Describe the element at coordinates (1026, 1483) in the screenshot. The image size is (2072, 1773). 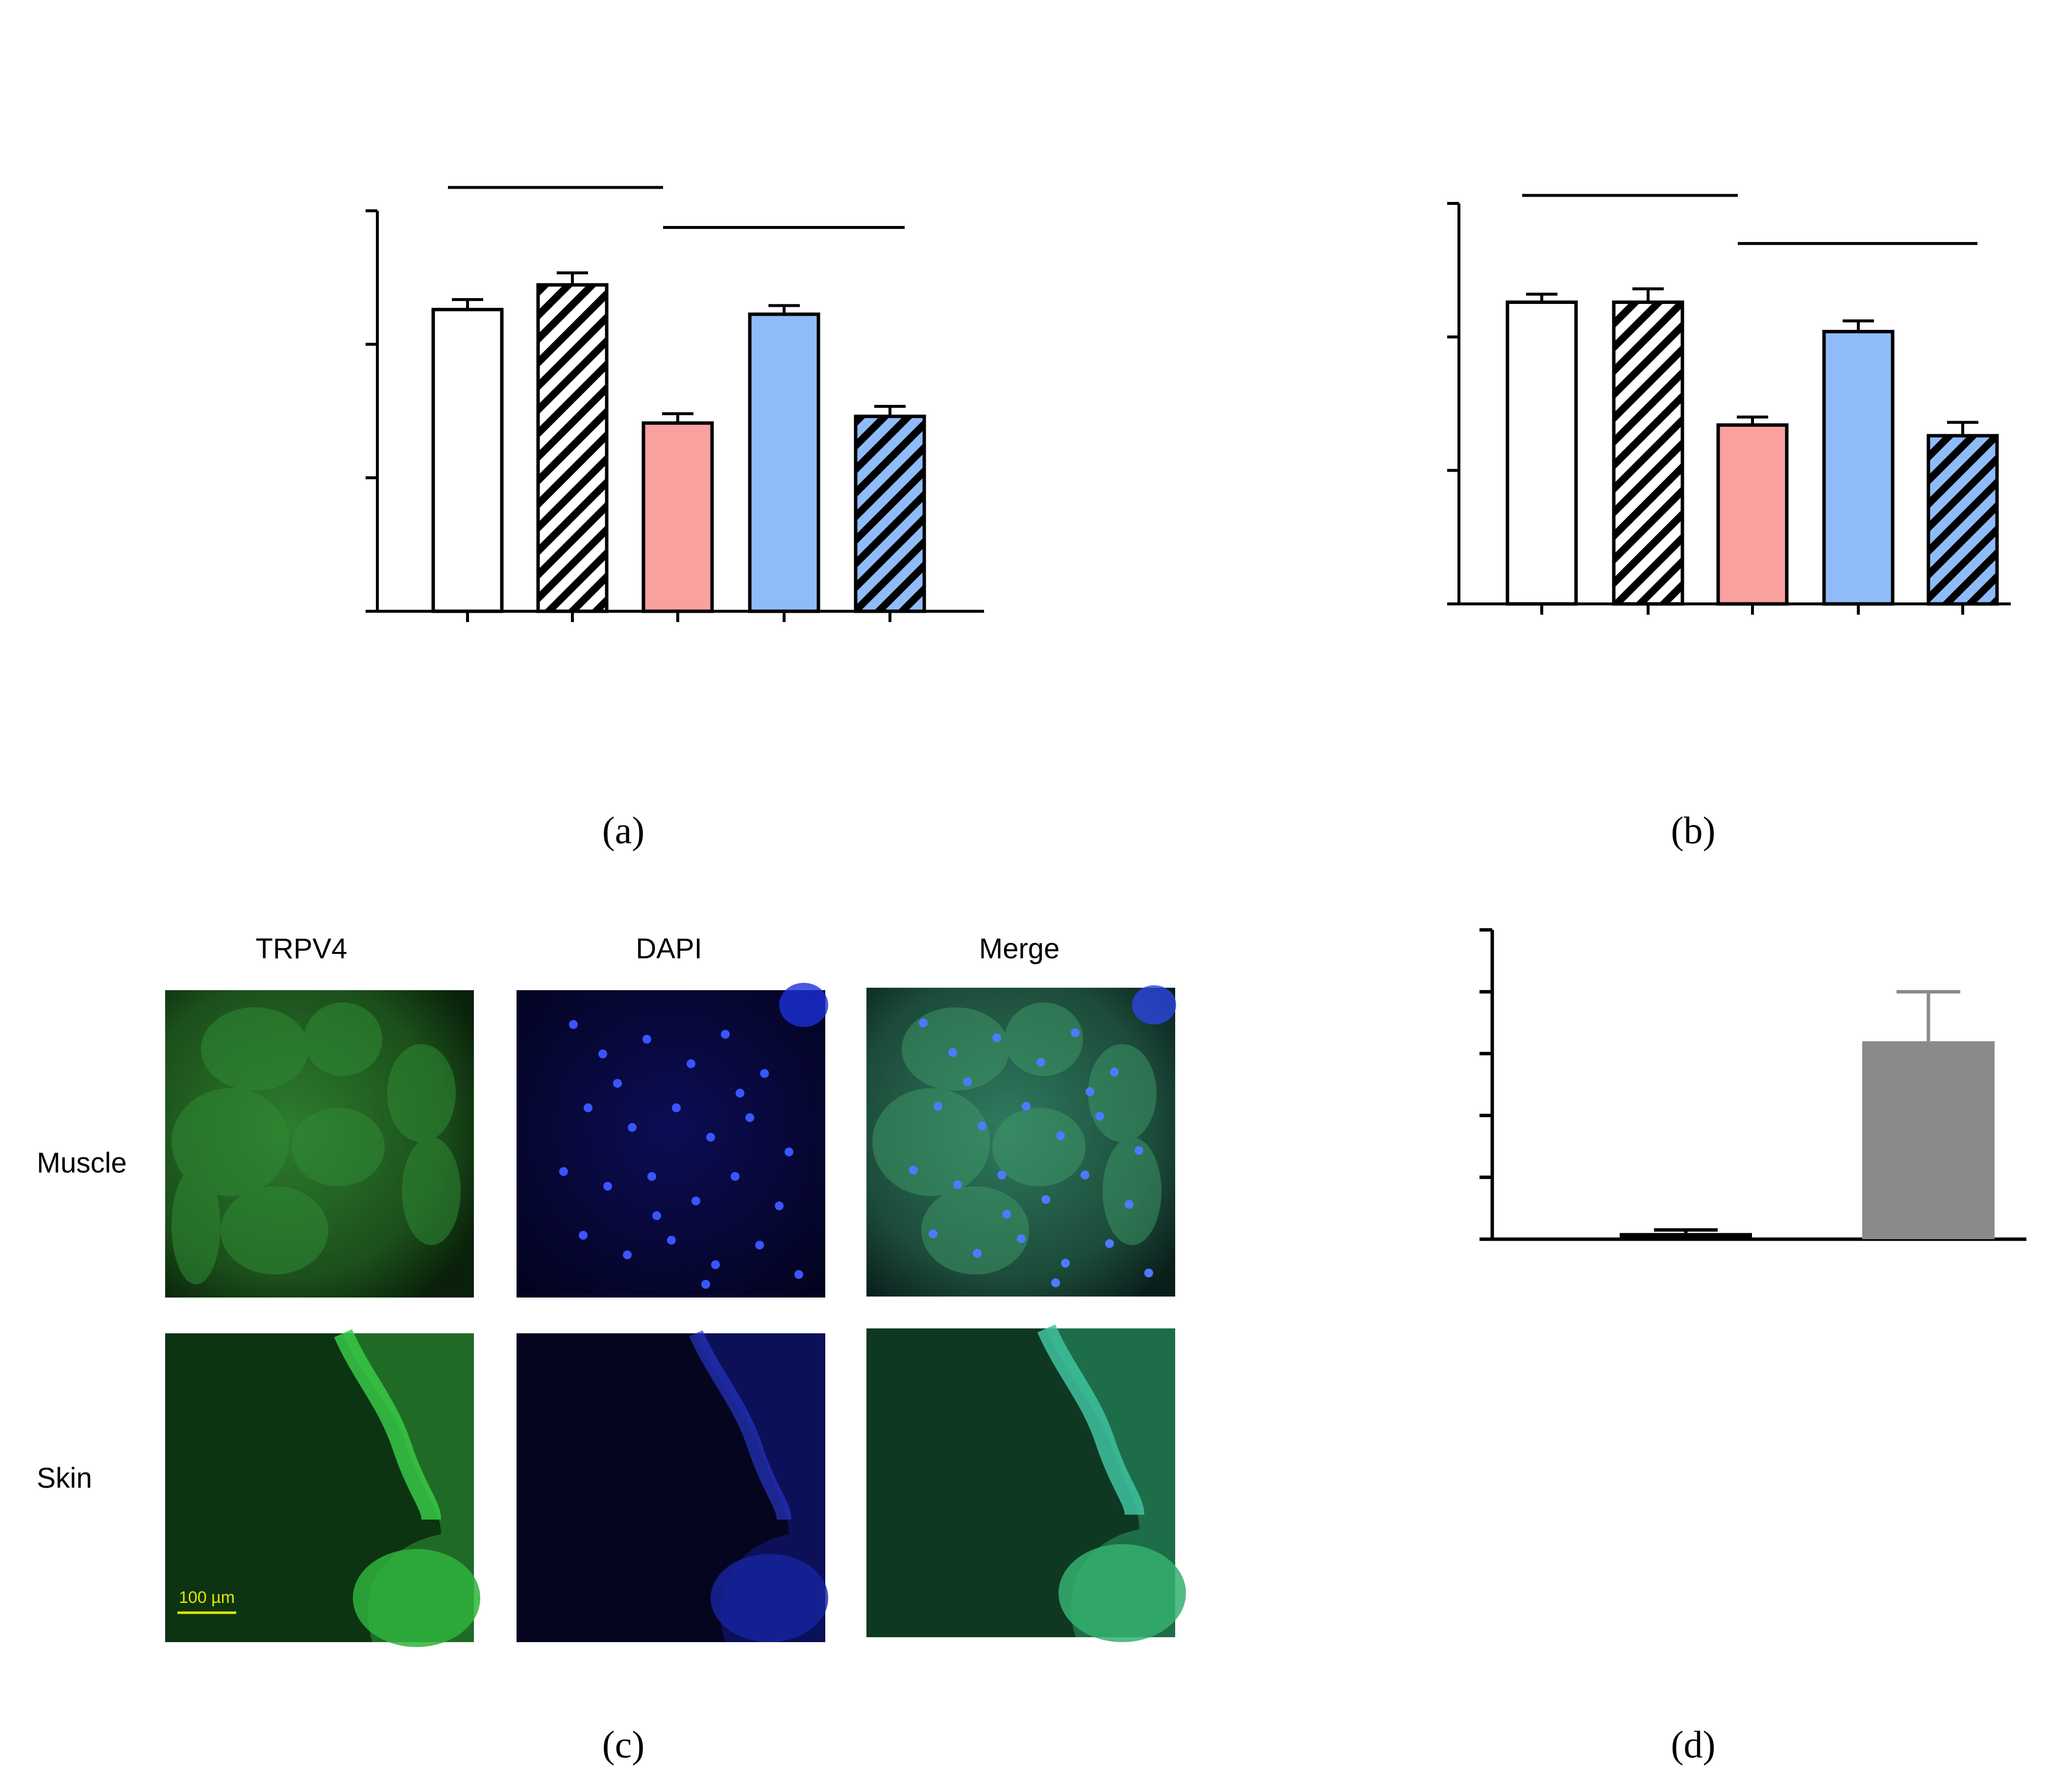
I see `image-skin-merge` at that location.